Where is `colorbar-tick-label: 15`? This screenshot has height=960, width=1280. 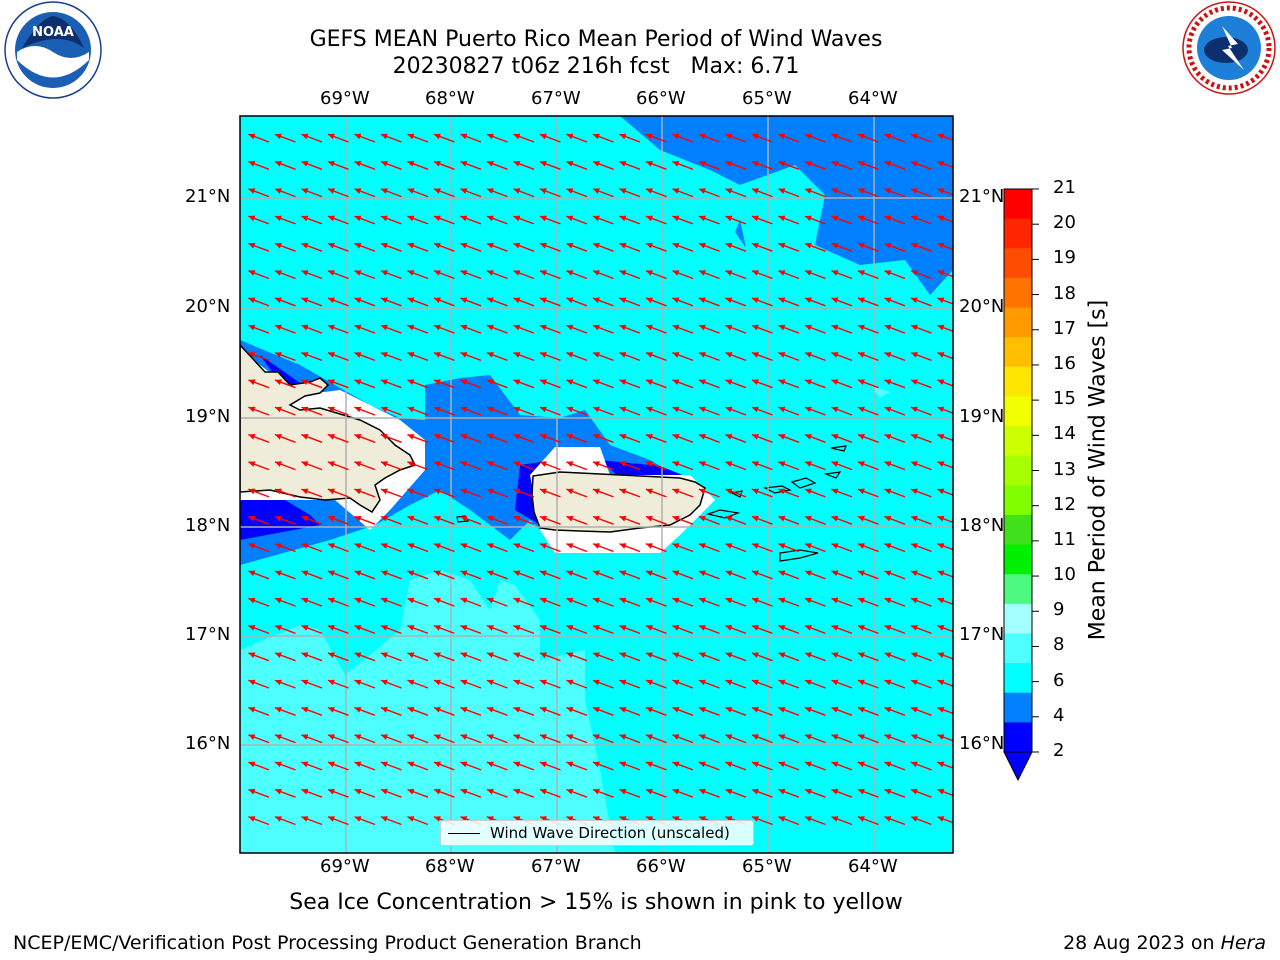
colorbar-tick-label: 15 is located at coordinates (1064, 399).